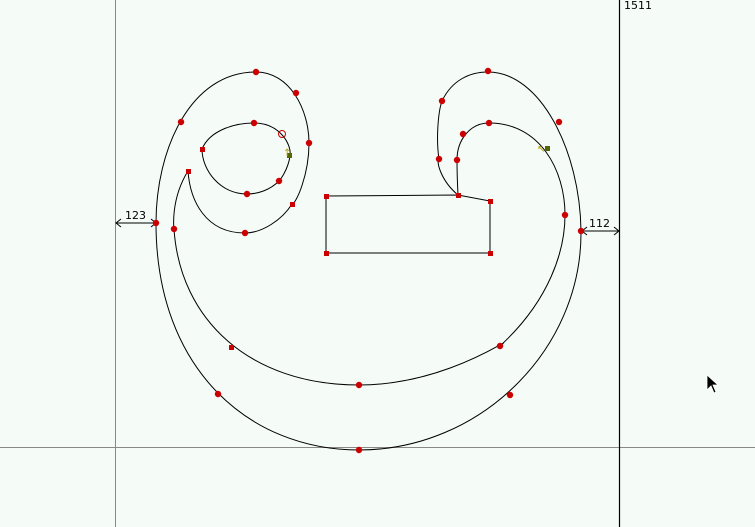  I want to click on rectangle-contour, so click(408, 224).